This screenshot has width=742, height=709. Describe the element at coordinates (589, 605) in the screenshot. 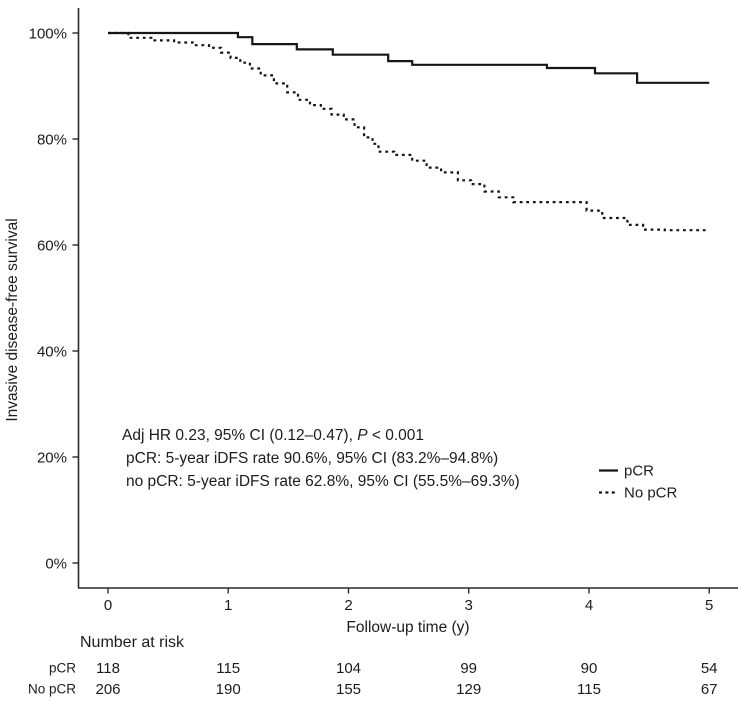

I see `x-tick-label: 4` at that location.